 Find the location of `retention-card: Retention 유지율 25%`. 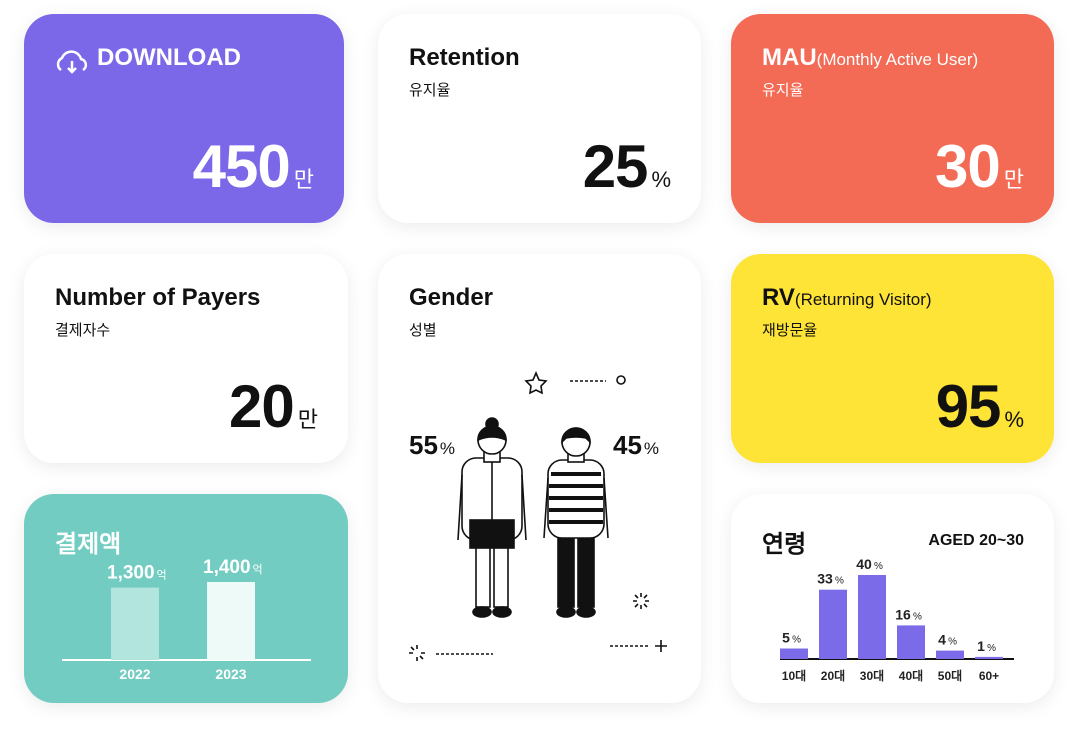

retention-card: Retention 유지율 25% is located at coordinates (539, 118).